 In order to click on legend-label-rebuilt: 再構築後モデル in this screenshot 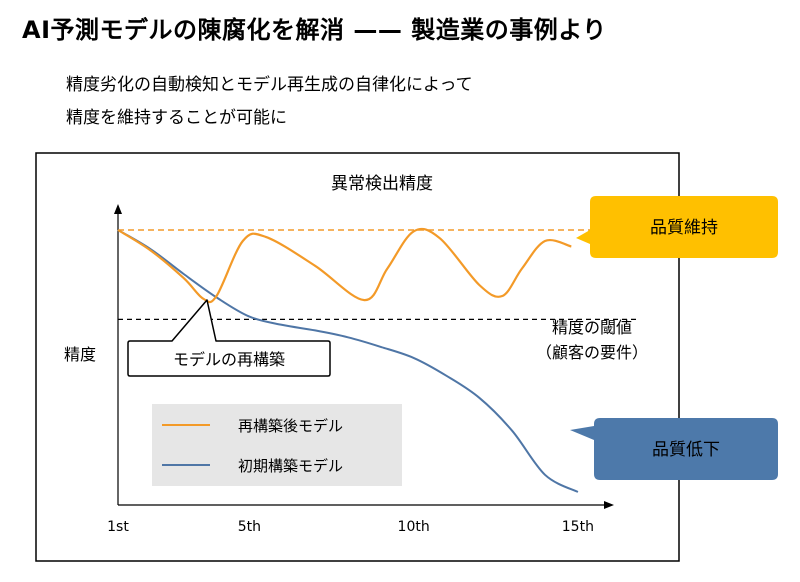, I will do `click(290, 426)`.